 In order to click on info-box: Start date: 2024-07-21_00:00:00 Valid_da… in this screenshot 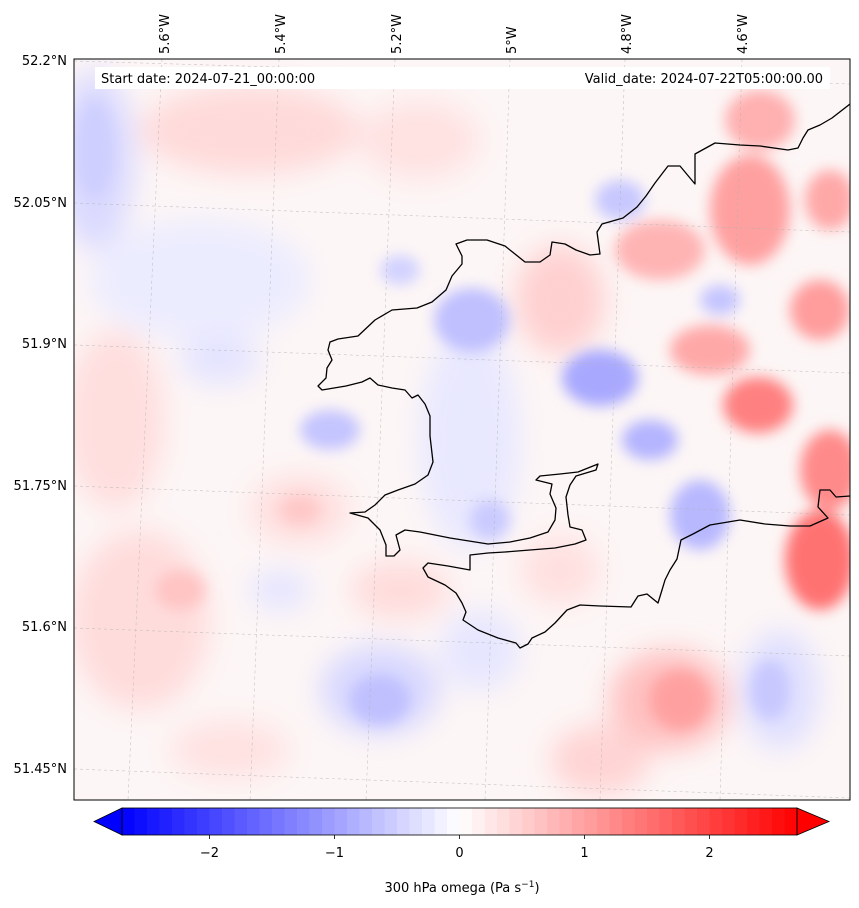, I will do `click(462, 78)`.